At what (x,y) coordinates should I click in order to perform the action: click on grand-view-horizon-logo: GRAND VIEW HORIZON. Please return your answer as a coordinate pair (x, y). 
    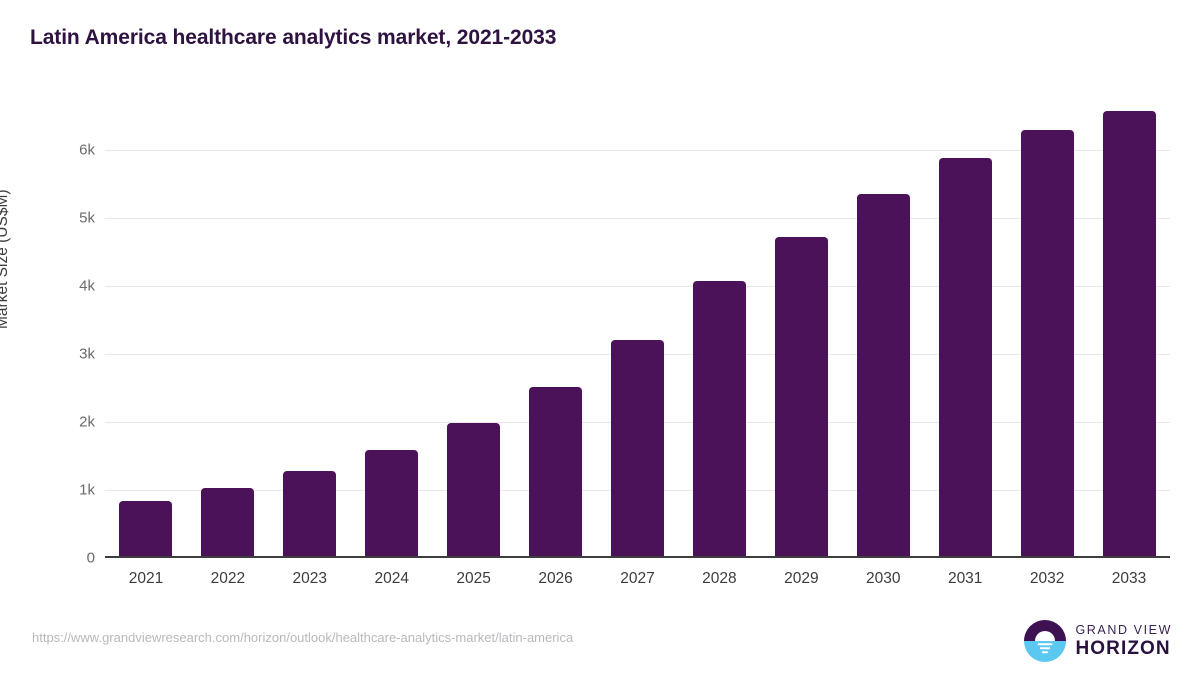
    Looking at the image, I should click on (1098, 641).